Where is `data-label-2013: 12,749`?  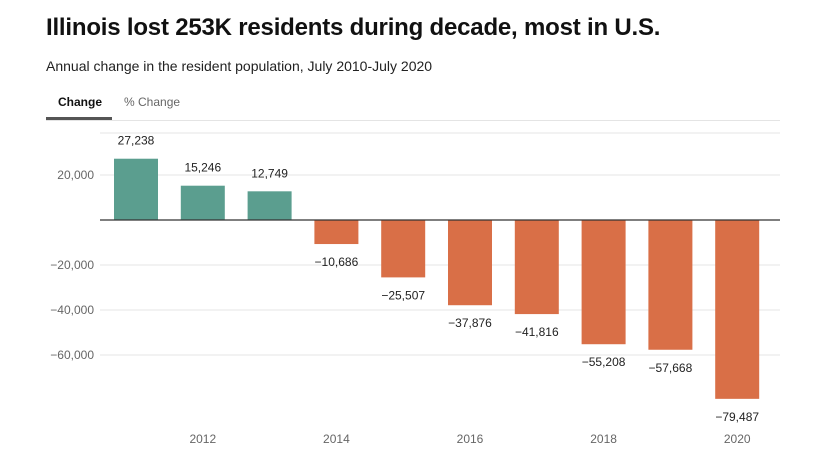 data-label-2013: 12,749 is located at coordinates (269, 173).